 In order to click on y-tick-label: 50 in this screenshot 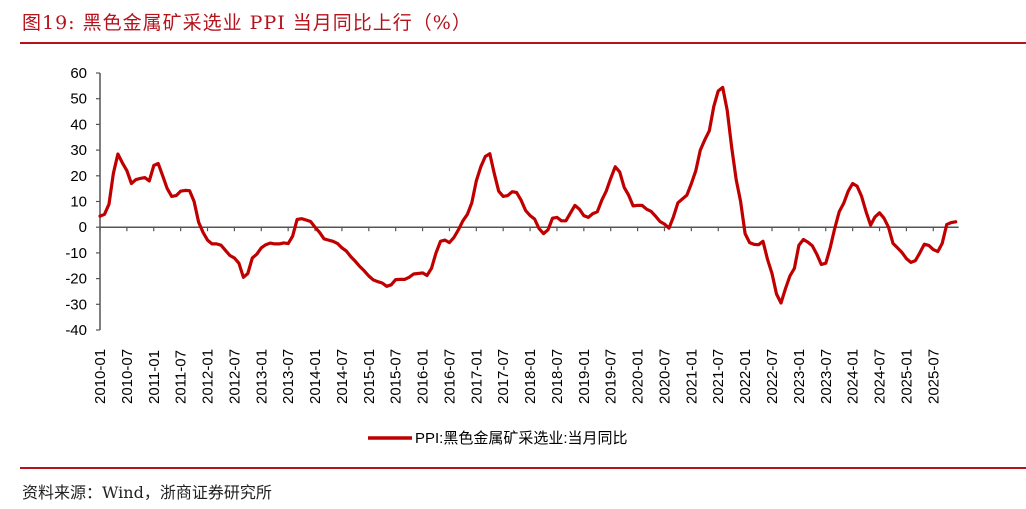, I will do `click(78, 99)`.